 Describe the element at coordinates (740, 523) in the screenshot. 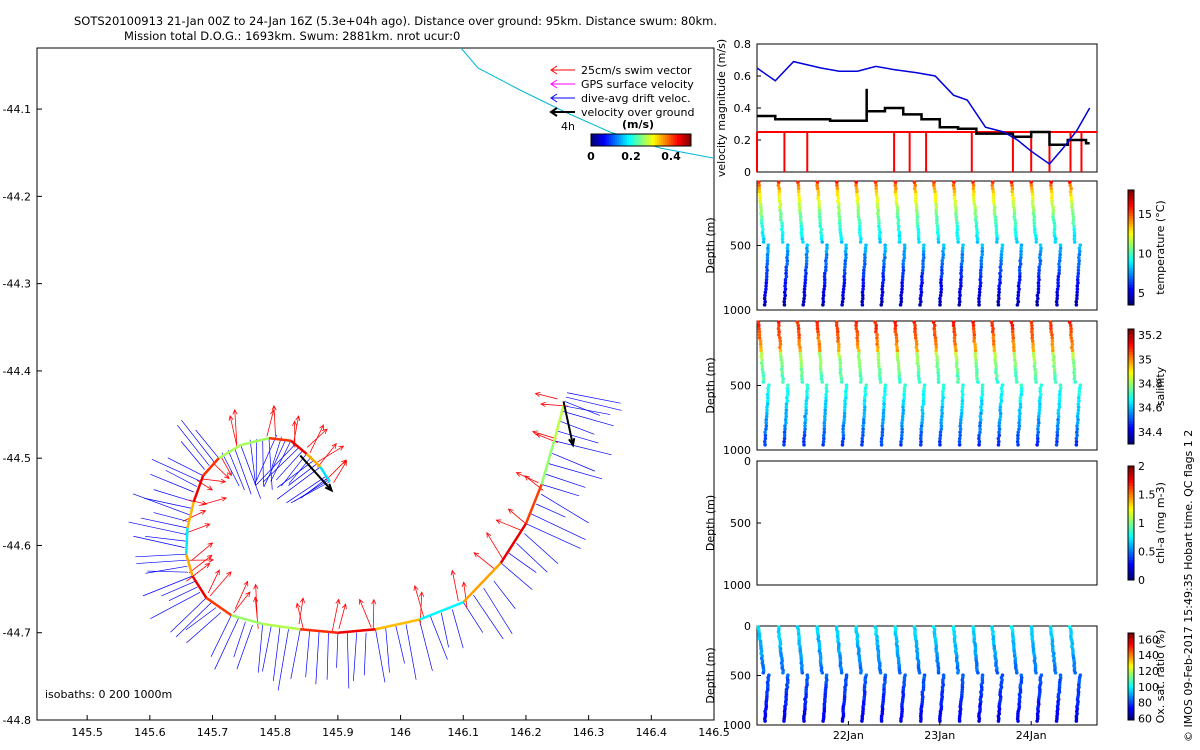

I see `chl-a-y-tick-label: 500` at that location.